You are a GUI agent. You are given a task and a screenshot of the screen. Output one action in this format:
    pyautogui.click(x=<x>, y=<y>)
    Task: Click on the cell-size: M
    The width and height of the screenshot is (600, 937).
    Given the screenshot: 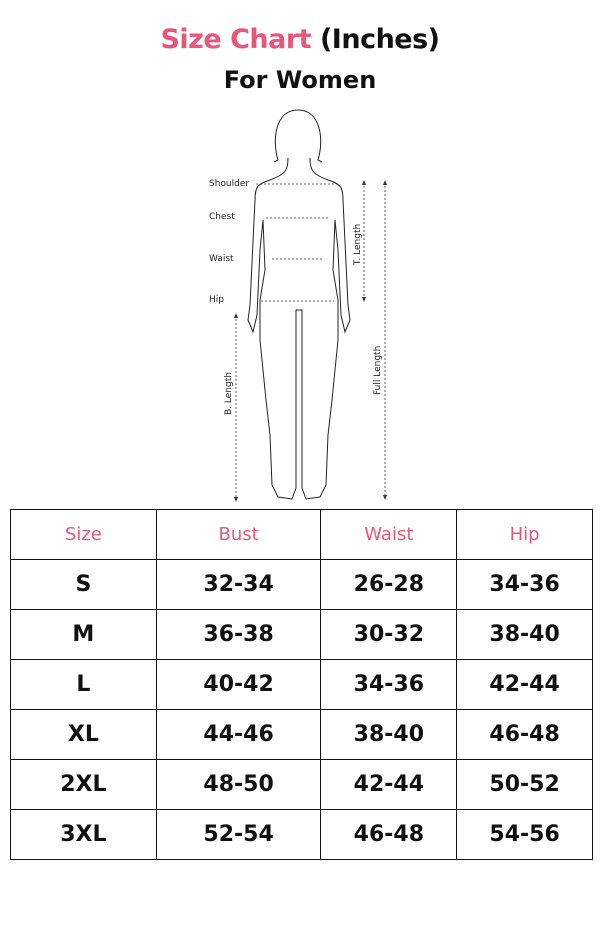 What is the action you would take?
    pyautogui.click(x=83, y=634)
    